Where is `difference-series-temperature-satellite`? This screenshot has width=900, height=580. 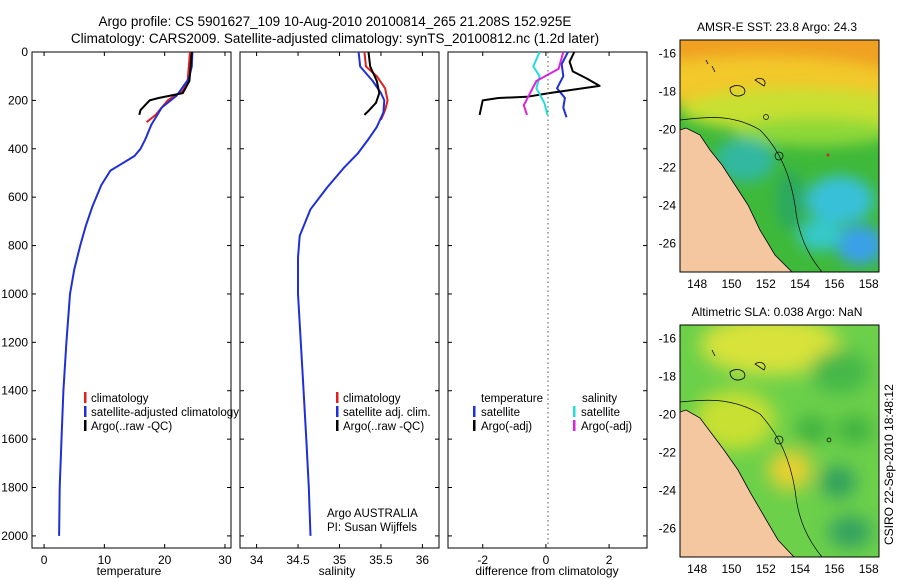
difference-series-temperature-satellite is located at coordinates (562, 84).